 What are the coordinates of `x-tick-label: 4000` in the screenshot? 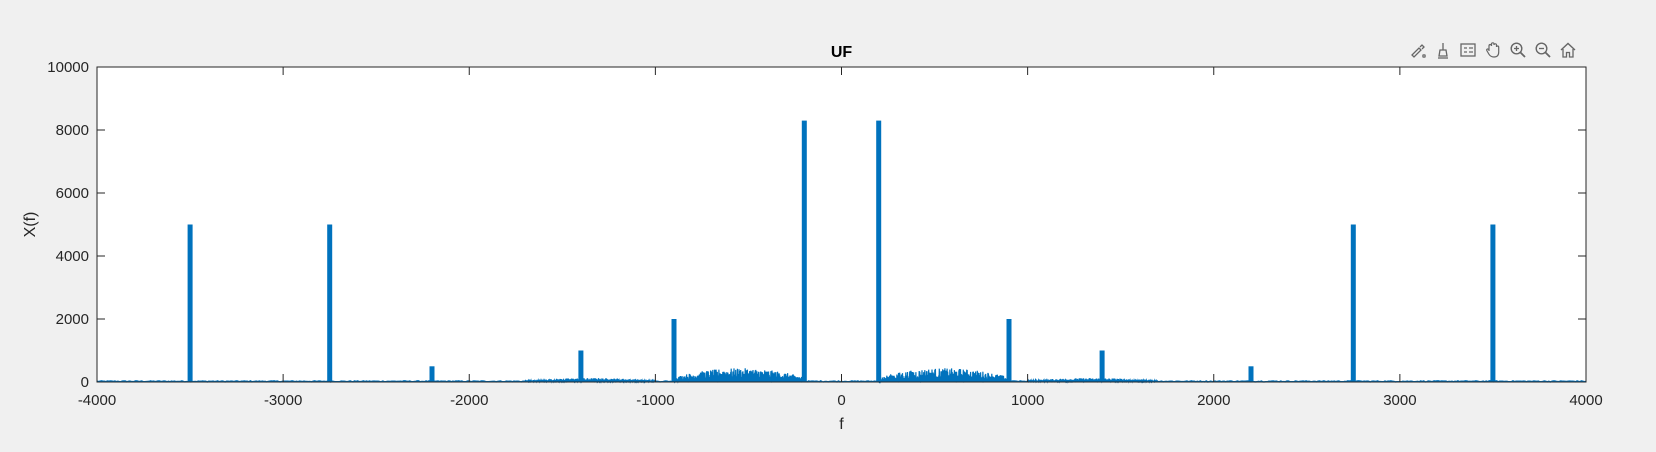 It's located at (1585, 400).